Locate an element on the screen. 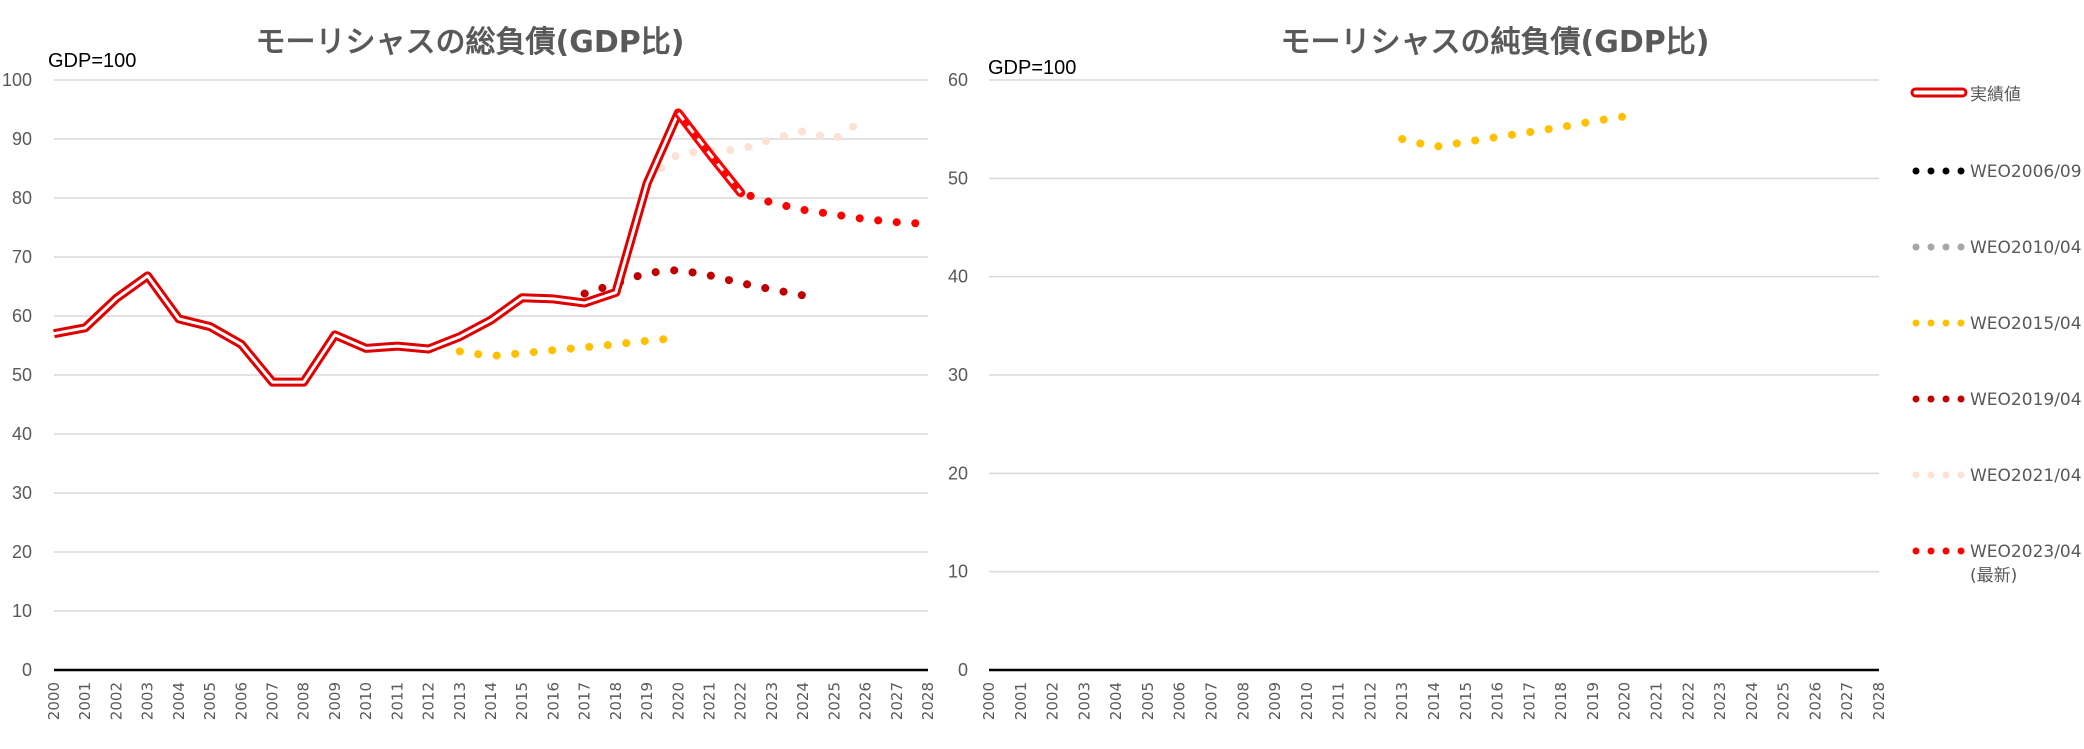 The height and width of the screenshot is (749, 2084). y-tick-label: 70 is located at coordinates (22, 257).